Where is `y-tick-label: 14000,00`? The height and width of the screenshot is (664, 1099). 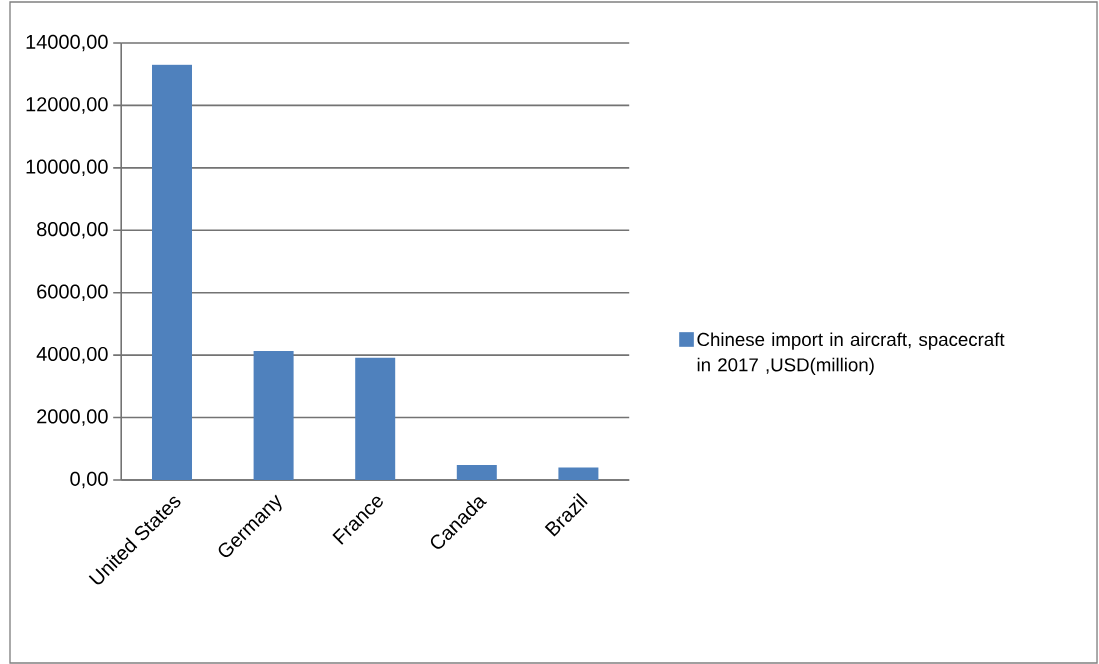 y-tick-label: 14000,00 is located at coordinates (67, 43).